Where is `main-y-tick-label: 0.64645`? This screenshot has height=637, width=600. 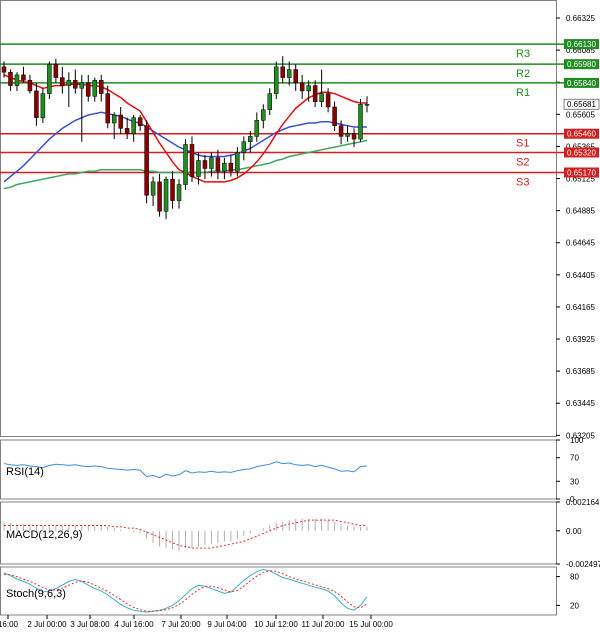
main-y-tick-label: 0.64645 is located at coordinates (580, 243).